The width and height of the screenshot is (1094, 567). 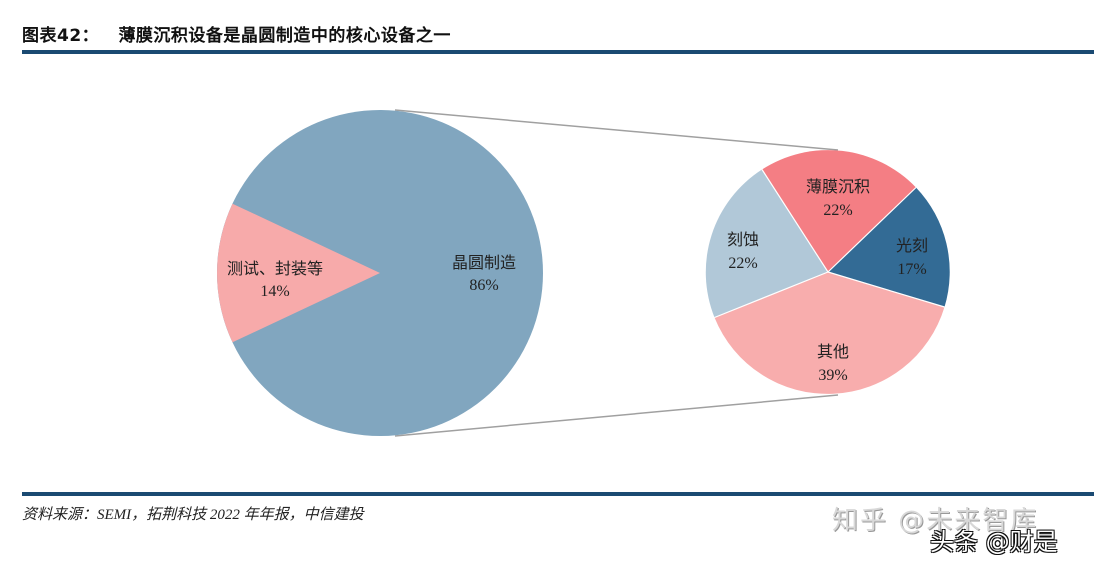 I want to click on label-etching-name: 刻蚀, so click(x=743, y=240).